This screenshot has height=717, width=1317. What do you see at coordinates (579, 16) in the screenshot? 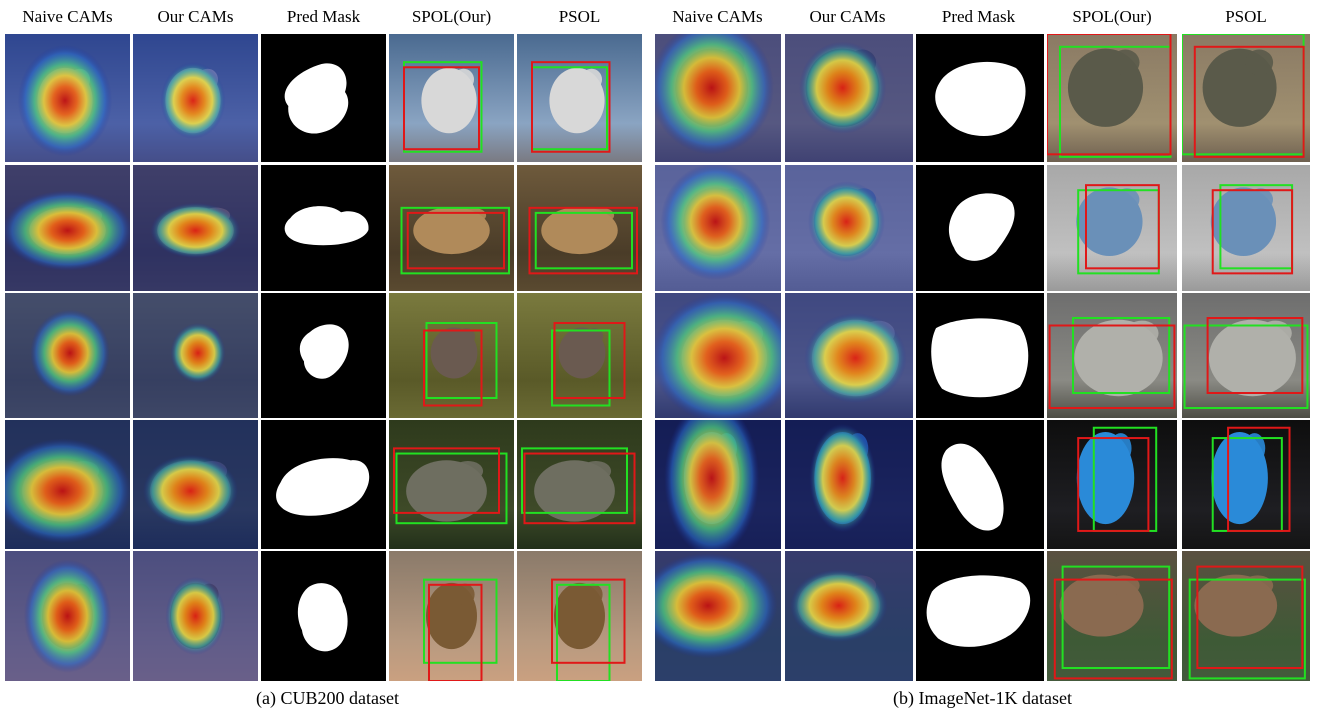
I see `col-header-psol: PSOL` at bounding box center [579, 16].